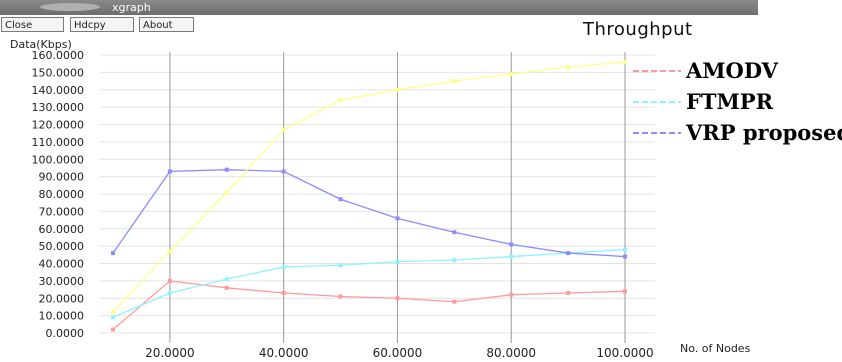 Image resolution: width=842 pixels, height=362 pixels. What do you see at coordinates (732, 70) in the screenshot?
I see `legend-label-amodv: AMODV` at bounding box center [732, 70].